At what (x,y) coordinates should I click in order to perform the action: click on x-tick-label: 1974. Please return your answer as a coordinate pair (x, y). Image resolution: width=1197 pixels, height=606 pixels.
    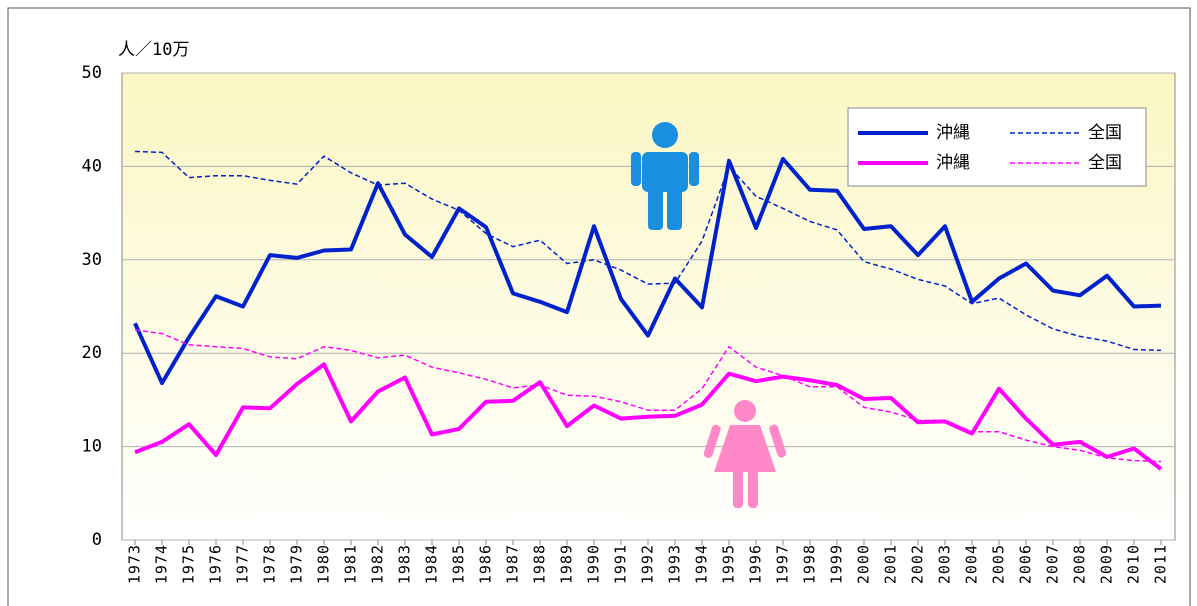
    Looking at the image, I should click on (162, 564).